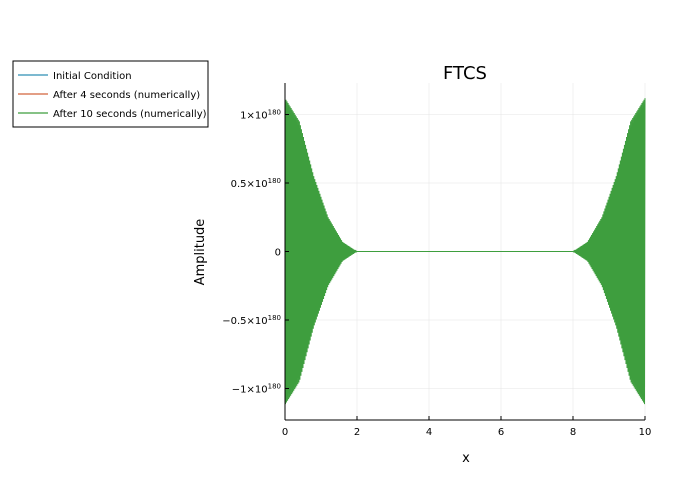  What do you see at coordinates (255, 252) in the screenshot?
I see `y-ticks: 1×10180 0.5×10180 0 −0.5×10180 −1×10180` at bounding box center [255, 252].